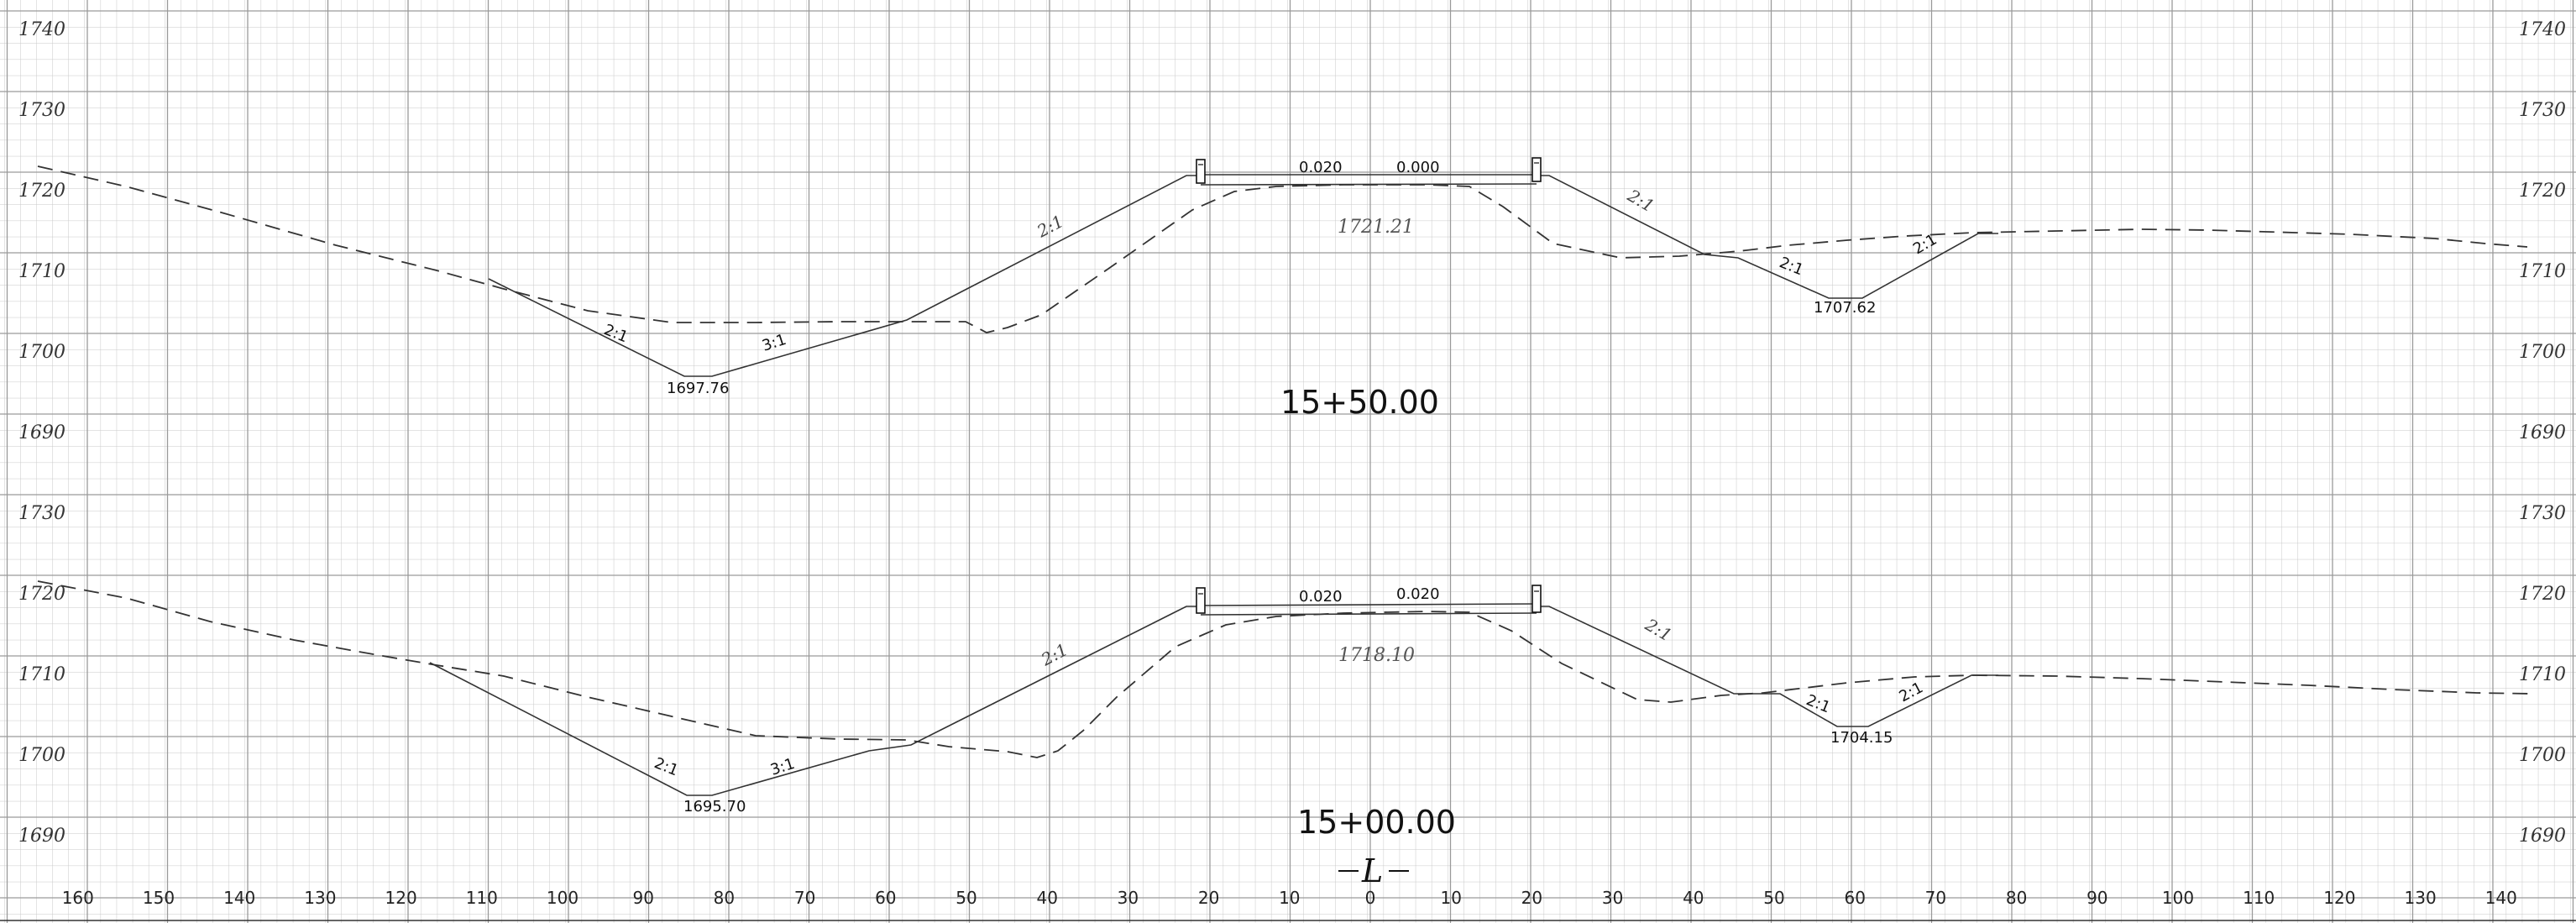  What do you see at coordinates (1377, 822) in the screenshot?
I see `station-label: 15+00.00` at bounding box center [1377, 822].